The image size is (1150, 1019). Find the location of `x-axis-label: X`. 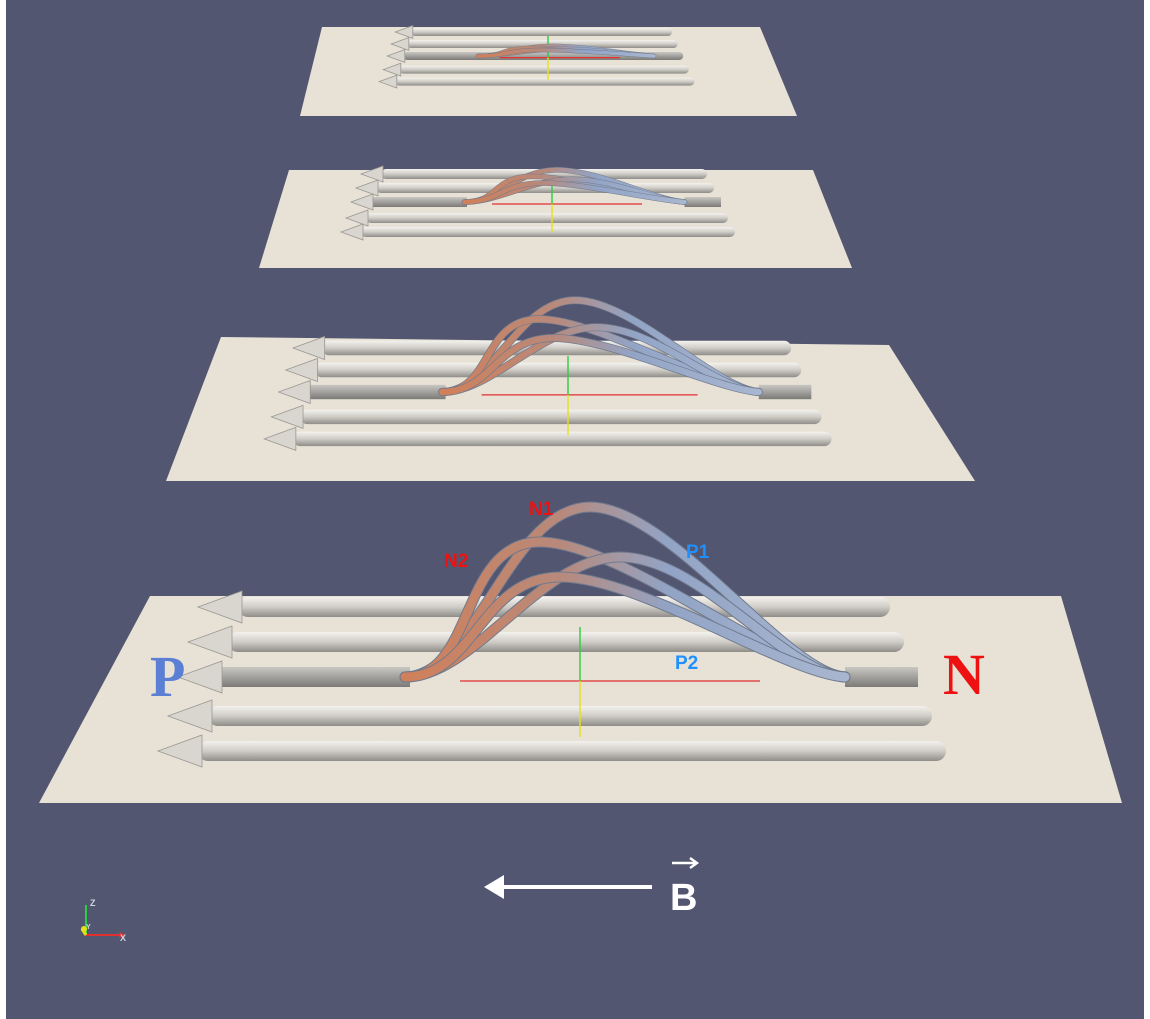

x-axis-label: X is located at coordinates (123, 938).